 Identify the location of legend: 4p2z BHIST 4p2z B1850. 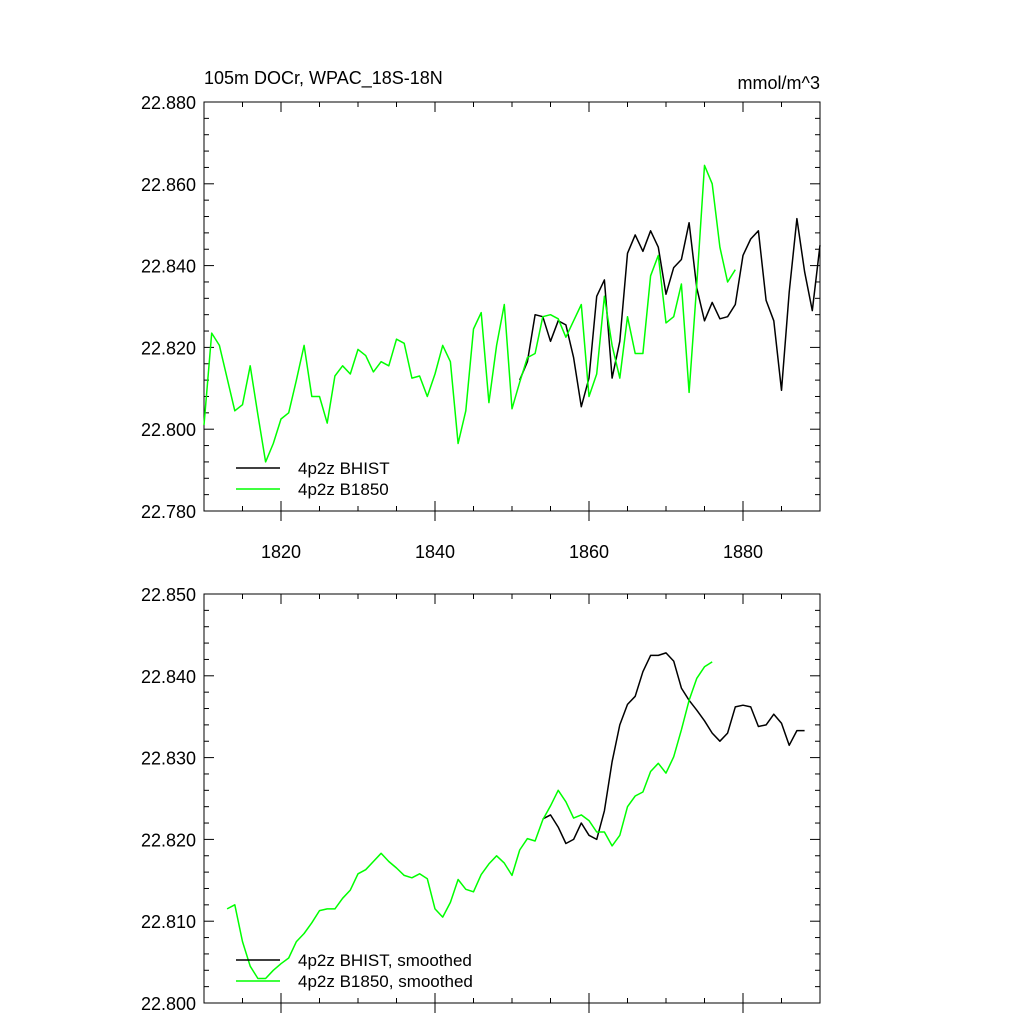
(313, 479).